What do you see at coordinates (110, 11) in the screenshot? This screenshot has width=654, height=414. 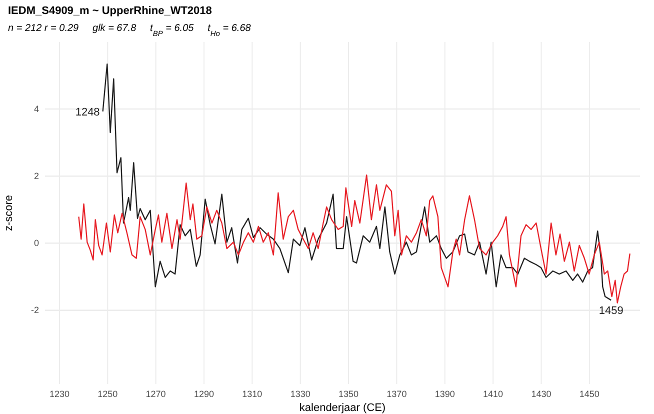 I see `chart-title: IEDM_S4909_m ~ UpperRhine_WT2018` at bounding box center [110, 11].